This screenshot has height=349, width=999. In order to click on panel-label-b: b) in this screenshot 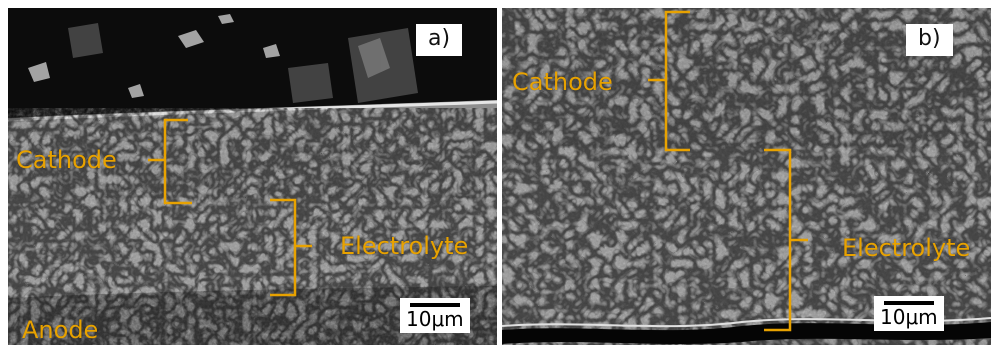, I will do `click(929, 40)`.